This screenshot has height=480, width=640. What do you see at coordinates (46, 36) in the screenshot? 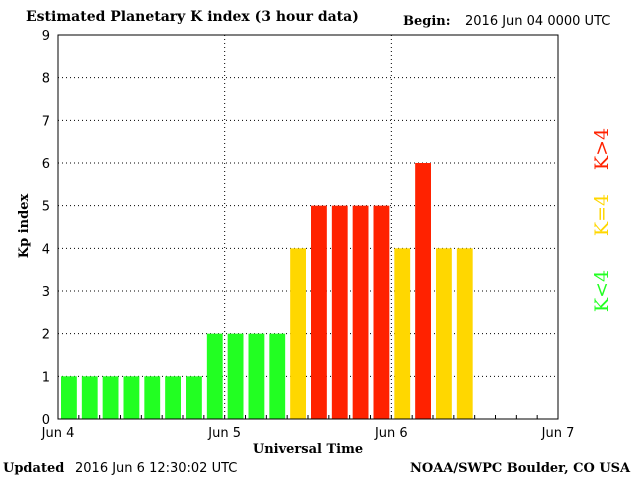
I see `y-tick-label: 9` at bounding box center [46, 36].